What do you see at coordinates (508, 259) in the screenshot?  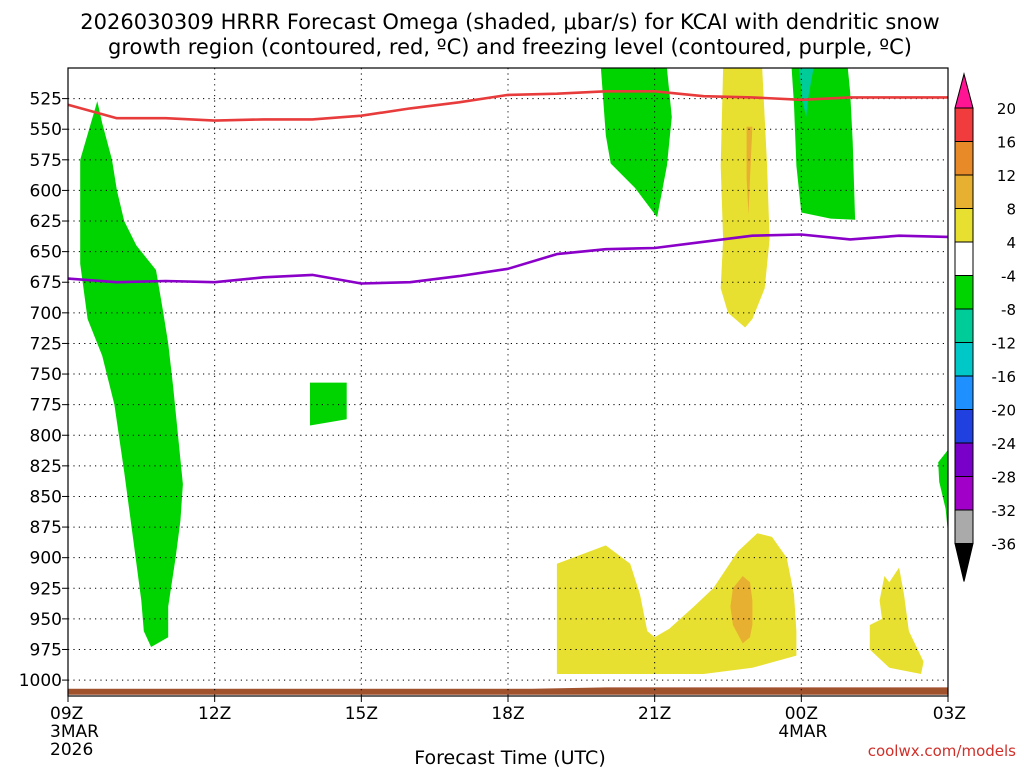 I see `freezing-level-contour` at bounding box center [508, 259].